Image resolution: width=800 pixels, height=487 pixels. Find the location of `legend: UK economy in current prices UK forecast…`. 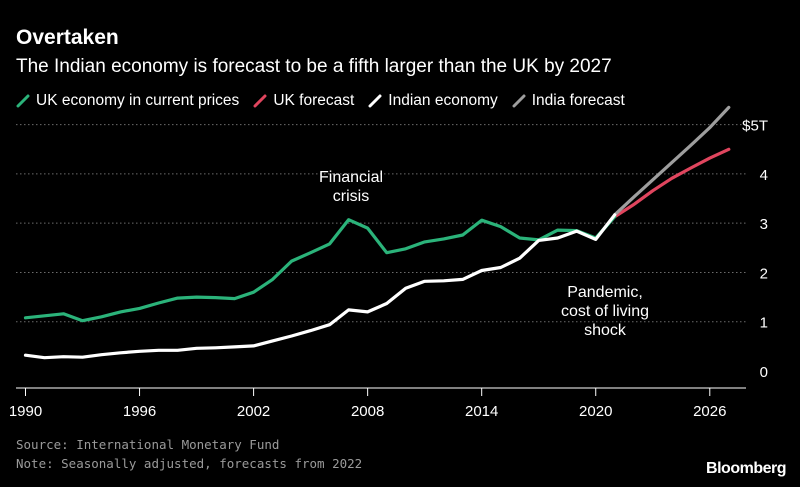

legend: UK economy in current prices UK forecast… is located at coordinates (327, 101).